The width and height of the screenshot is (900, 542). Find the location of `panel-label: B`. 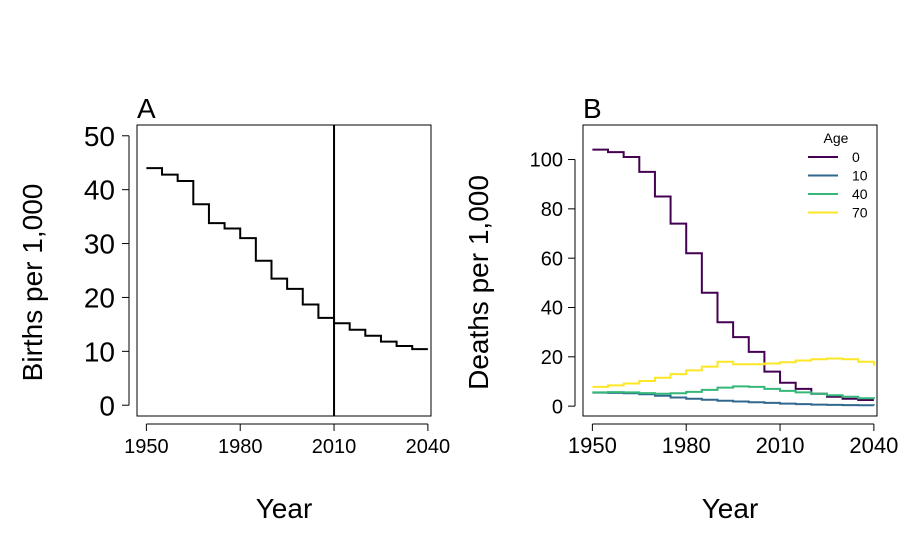

panel-label: B is located at coordinates (592, 108).